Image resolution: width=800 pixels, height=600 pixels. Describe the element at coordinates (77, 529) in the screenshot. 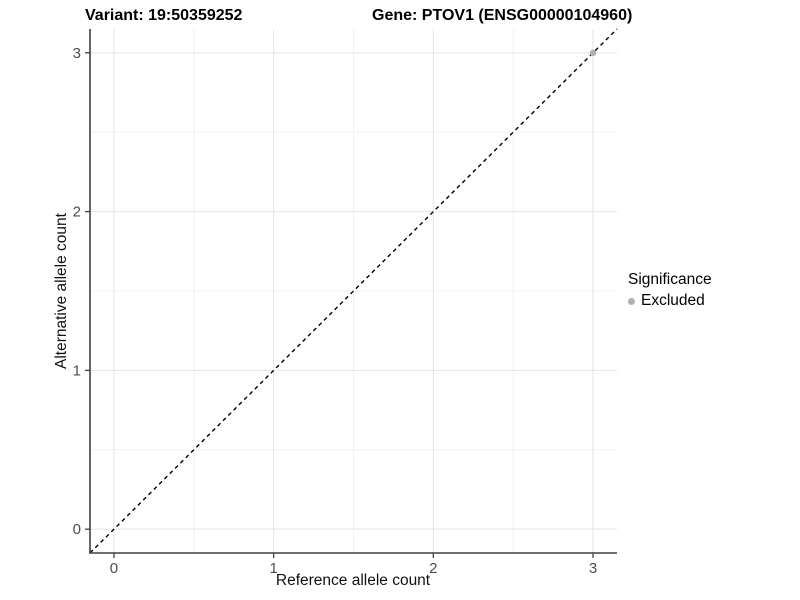

I see `y-tick-label: 0` at that location.